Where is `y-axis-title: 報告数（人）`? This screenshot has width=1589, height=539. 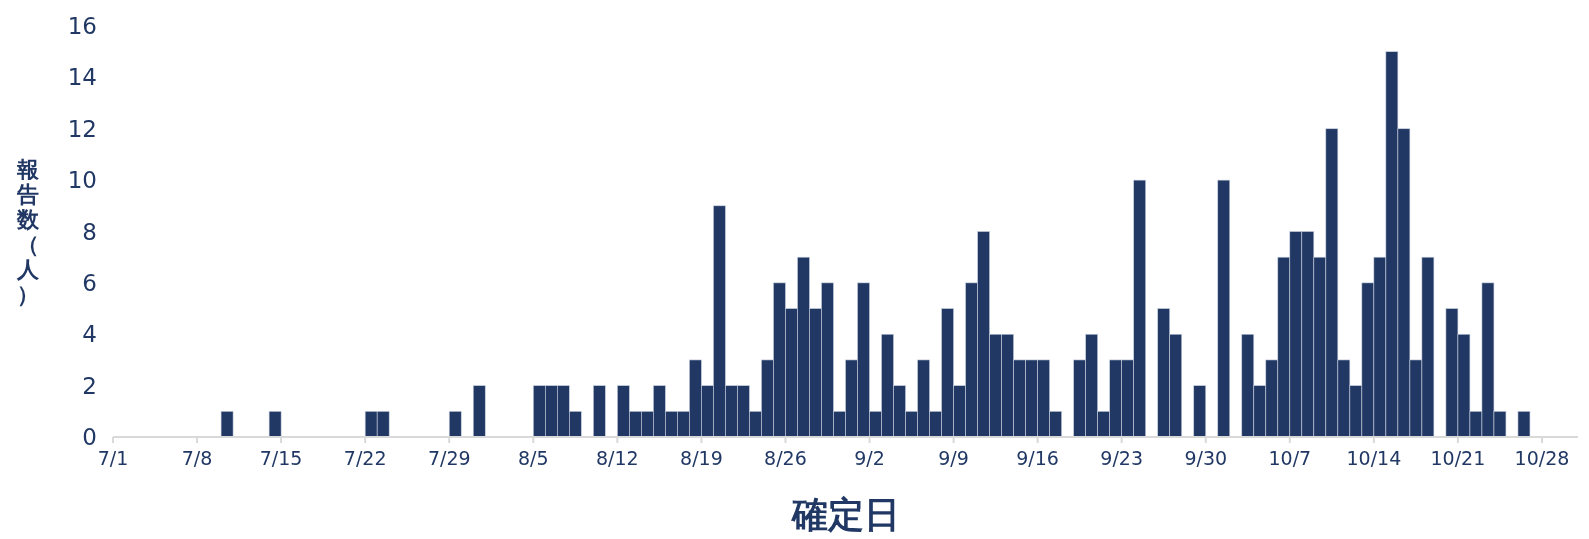 y-axis-title: 報告数（人） is located at coordinates (28, 231).